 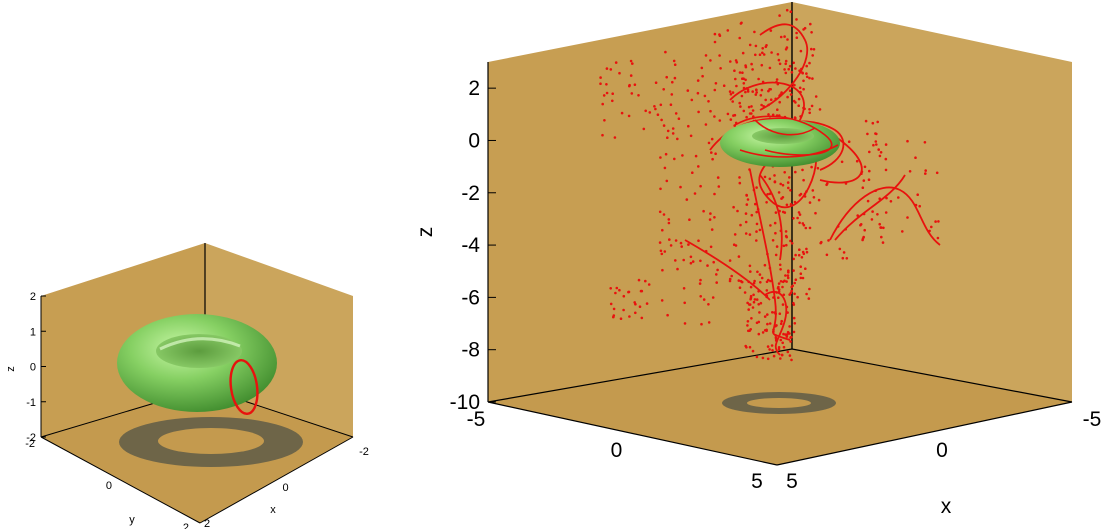 What do you see at coordinates (364, 452) in the screenshot?
I see `left-x-tick-label: -2` at bounding box center [364, 452].